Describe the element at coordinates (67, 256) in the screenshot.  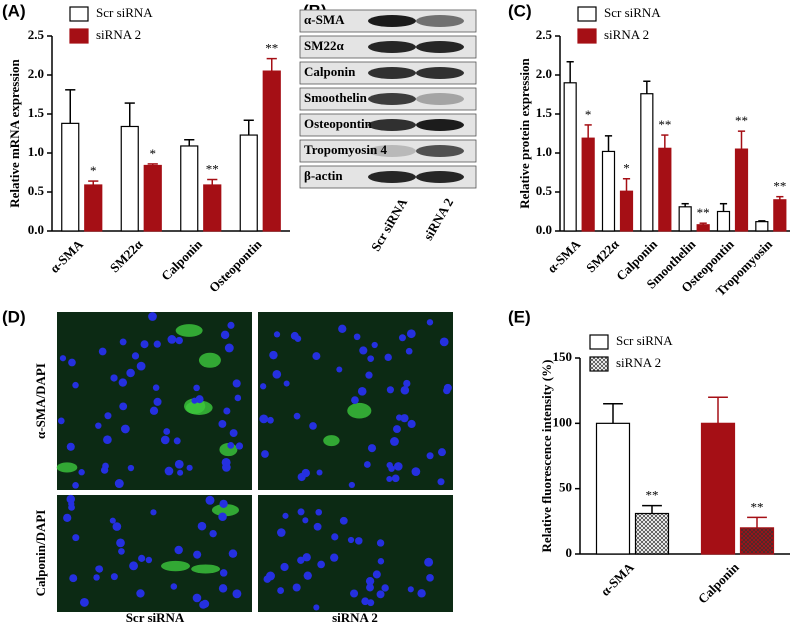
I see `x-tick-label: α-SMA` at that location.